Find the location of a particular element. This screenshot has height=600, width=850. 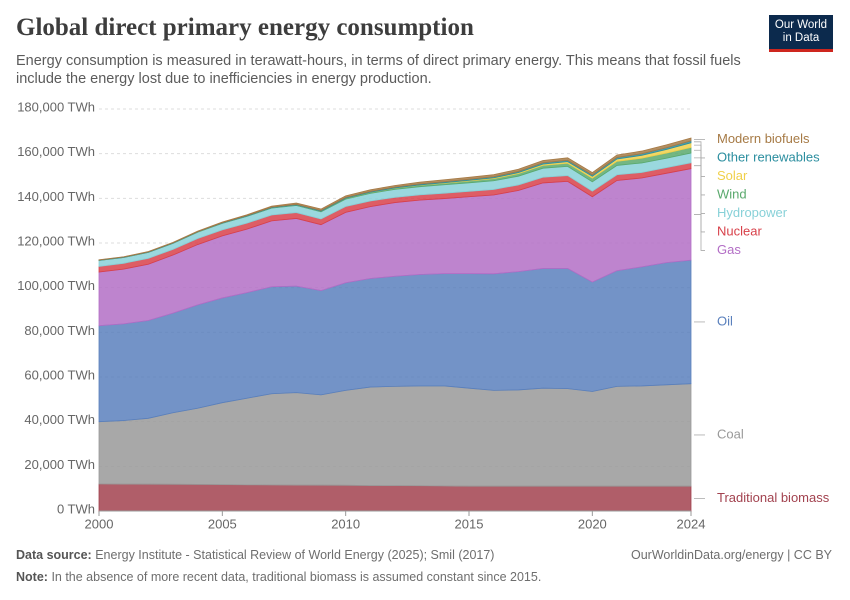

legend-label: Other renewables is located at coordinates (768, 156).